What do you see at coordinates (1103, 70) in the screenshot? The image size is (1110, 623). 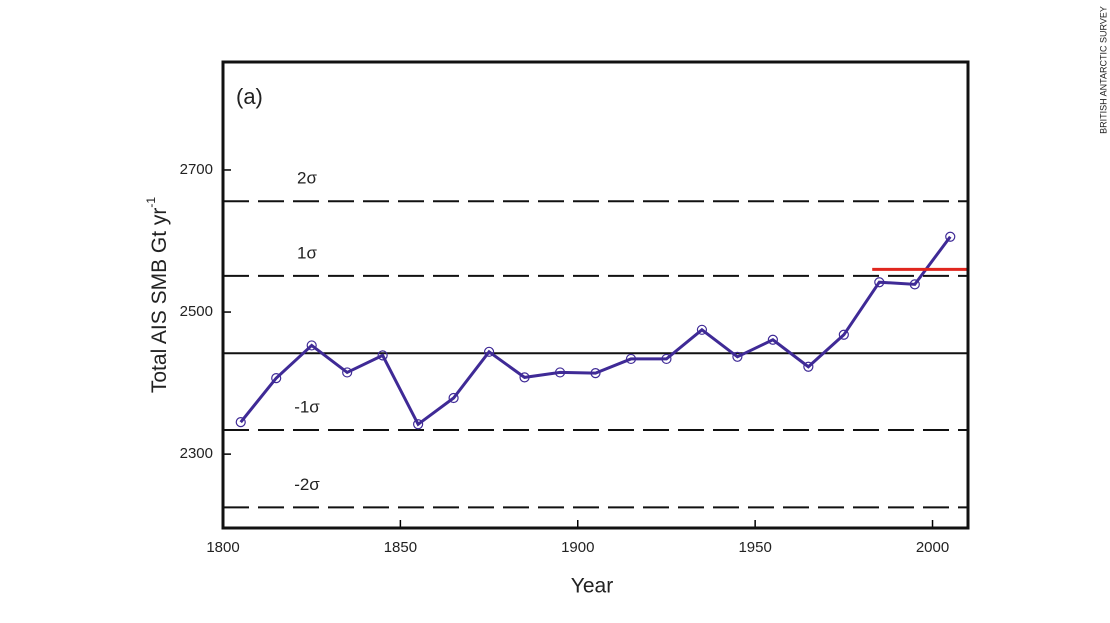 I see `credit: BRITISH ANTARCTIC SURVEY` at bounding box center [1103, 70].